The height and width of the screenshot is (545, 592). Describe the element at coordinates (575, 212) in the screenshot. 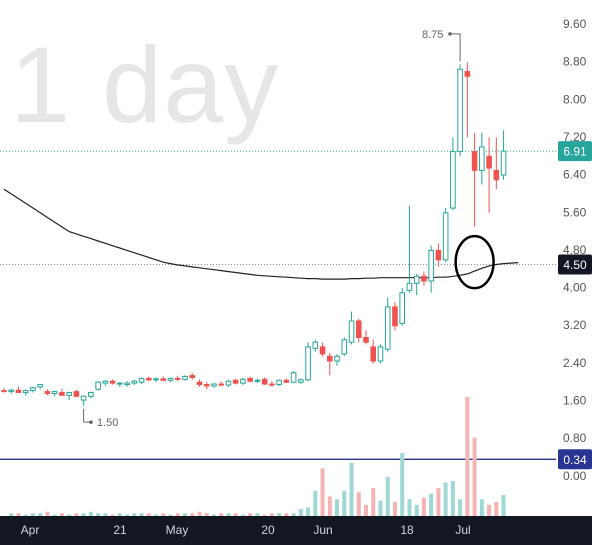

I see `y-tick-label: 5.60` at that location.